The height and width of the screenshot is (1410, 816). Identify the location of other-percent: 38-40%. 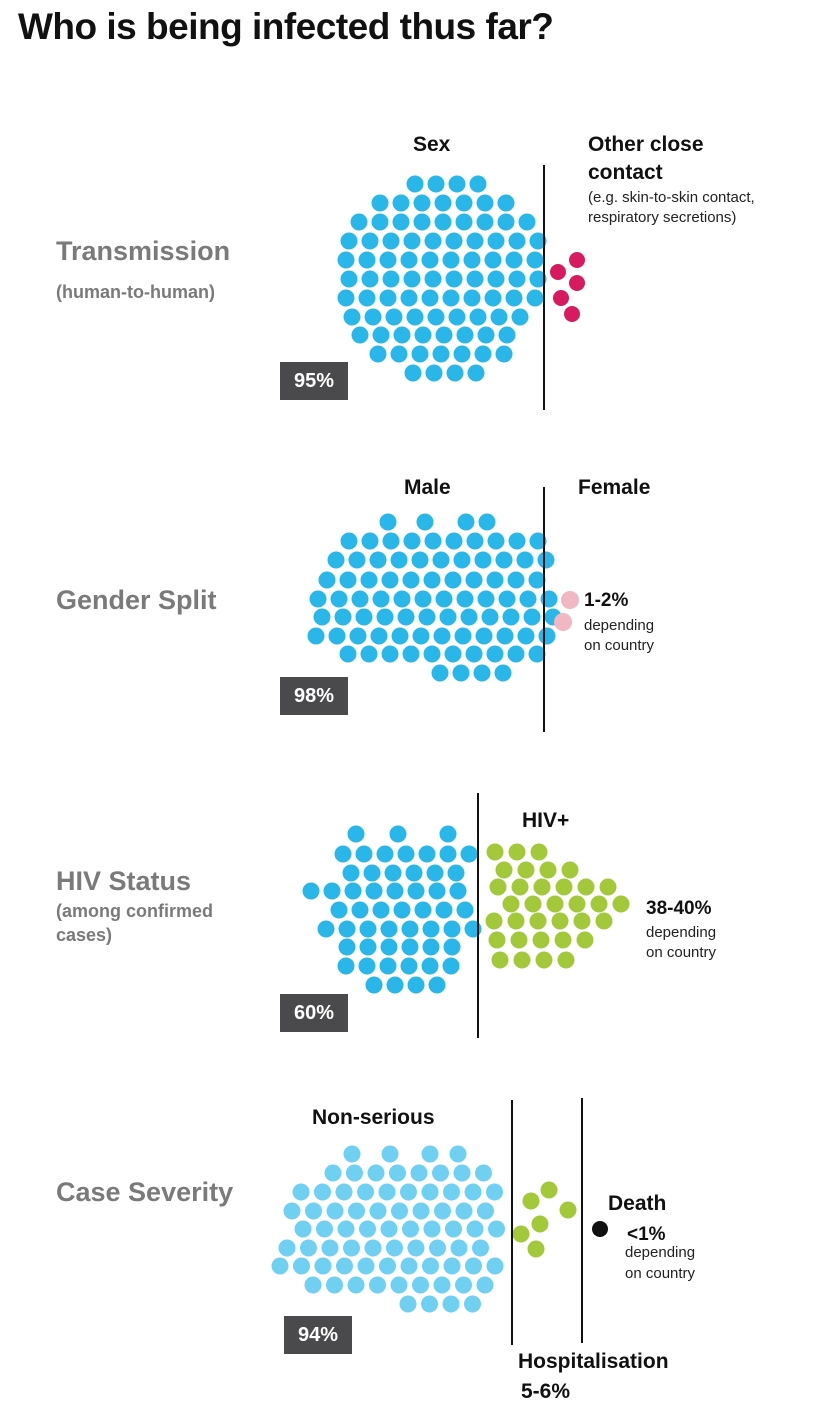
(679, 908).